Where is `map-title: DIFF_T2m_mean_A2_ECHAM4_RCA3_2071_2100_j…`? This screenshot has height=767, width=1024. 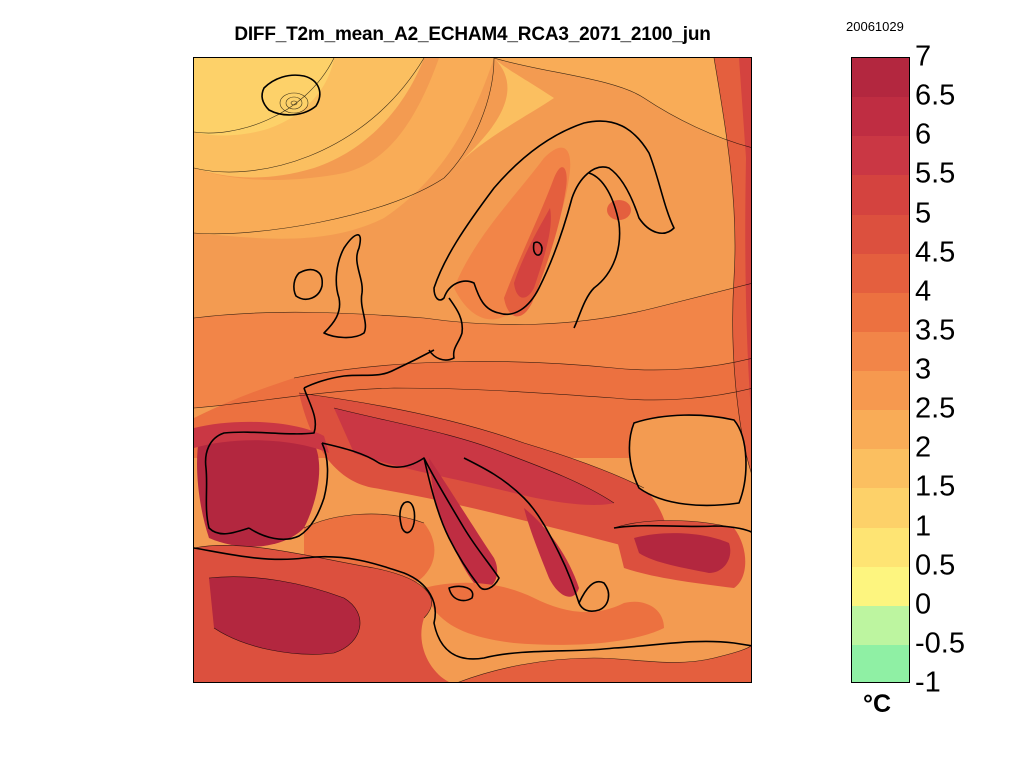 map-title: DIFF_T2m_mean_A2_ECHAM4_RCA3_2071_2100_j… is located at coordinates (472, 34).